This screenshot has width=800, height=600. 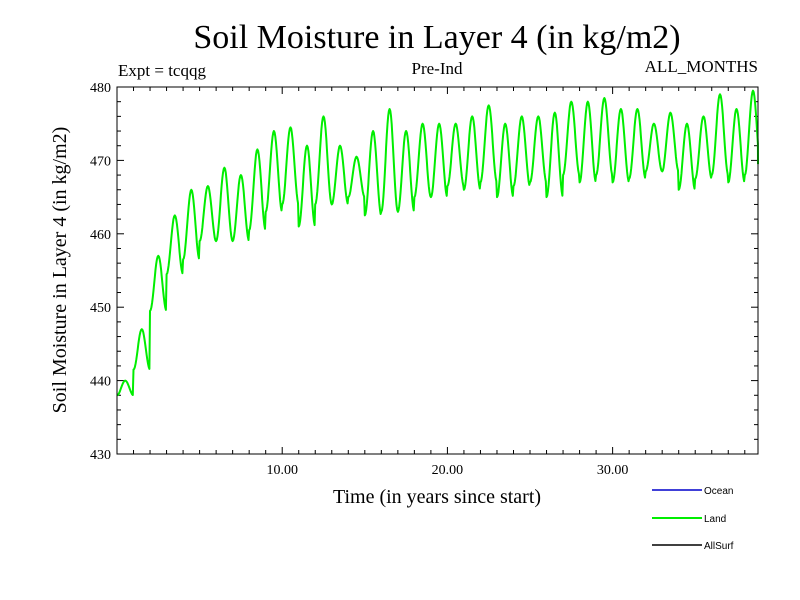 I want to click on x-tick-label: 20.00, so click(x=448, y=470).